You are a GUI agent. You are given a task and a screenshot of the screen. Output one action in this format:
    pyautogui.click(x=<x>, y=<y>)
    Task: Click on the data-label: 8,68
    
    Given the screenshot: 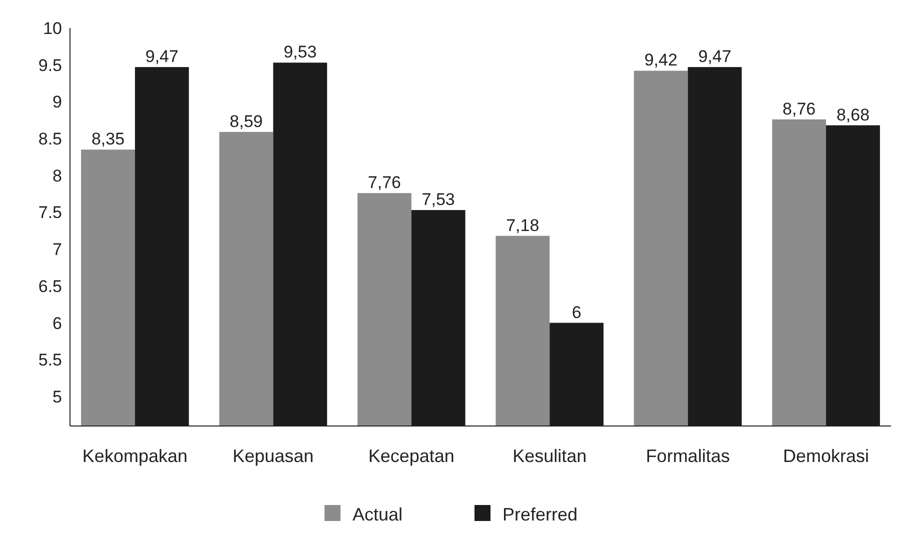 What is the action you would take?
    pyautogui.click(x=853, y=114)
    